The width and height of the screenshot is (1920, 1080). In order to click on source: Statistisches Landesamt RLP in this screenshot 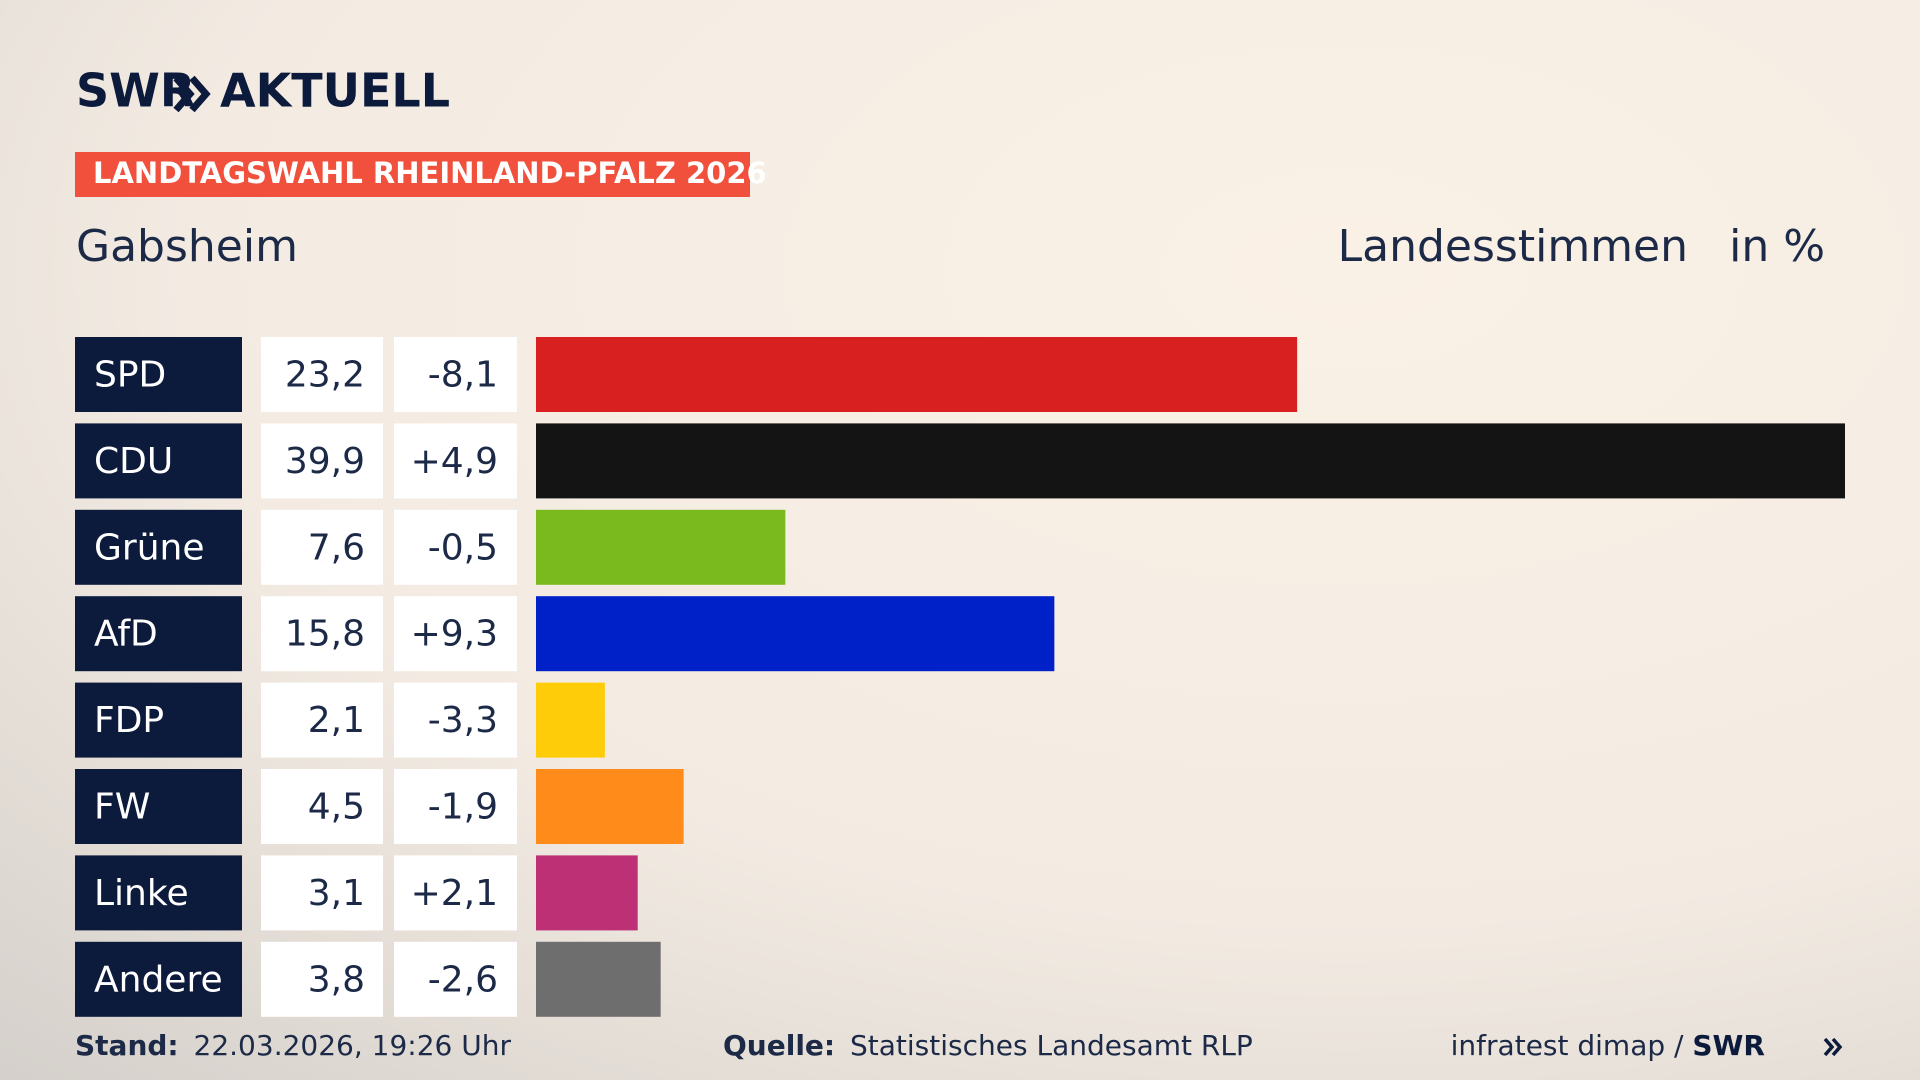, I will do `click(1051, 1045)`.